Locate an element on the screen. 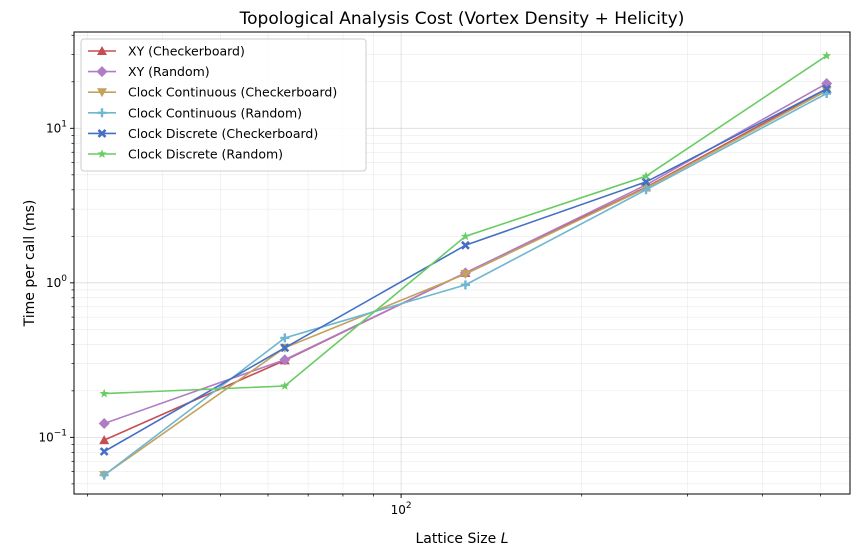 The height and width of the screenshot is (557, 861). legend-label: Clock Discrete (Random) is located at coordinates (205, 154).